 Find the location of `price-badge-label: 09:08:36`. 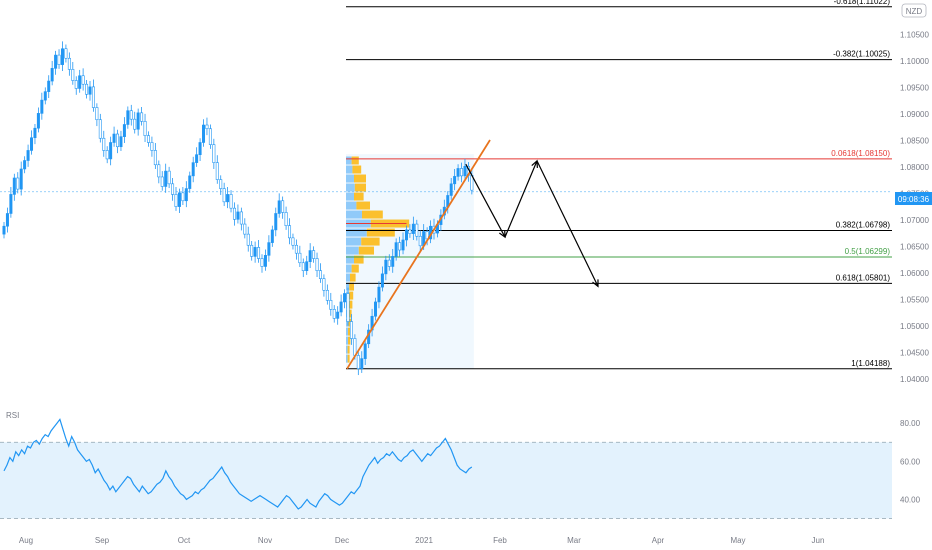

price-badge-label: 09:08:36 is located at coordinates (914, 199).